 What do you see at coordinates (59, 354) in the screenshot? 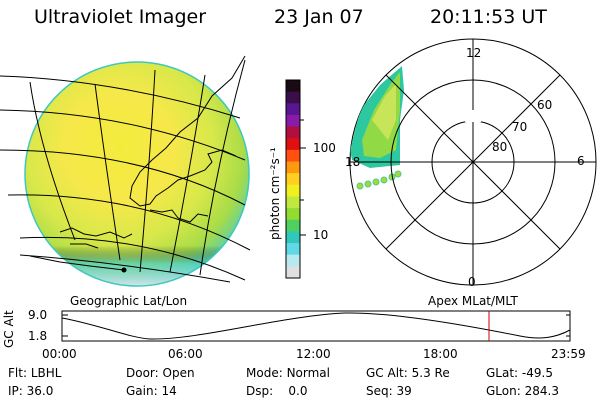
I see `timeline-xtick: 00:00` at bounding box center [59, 354].